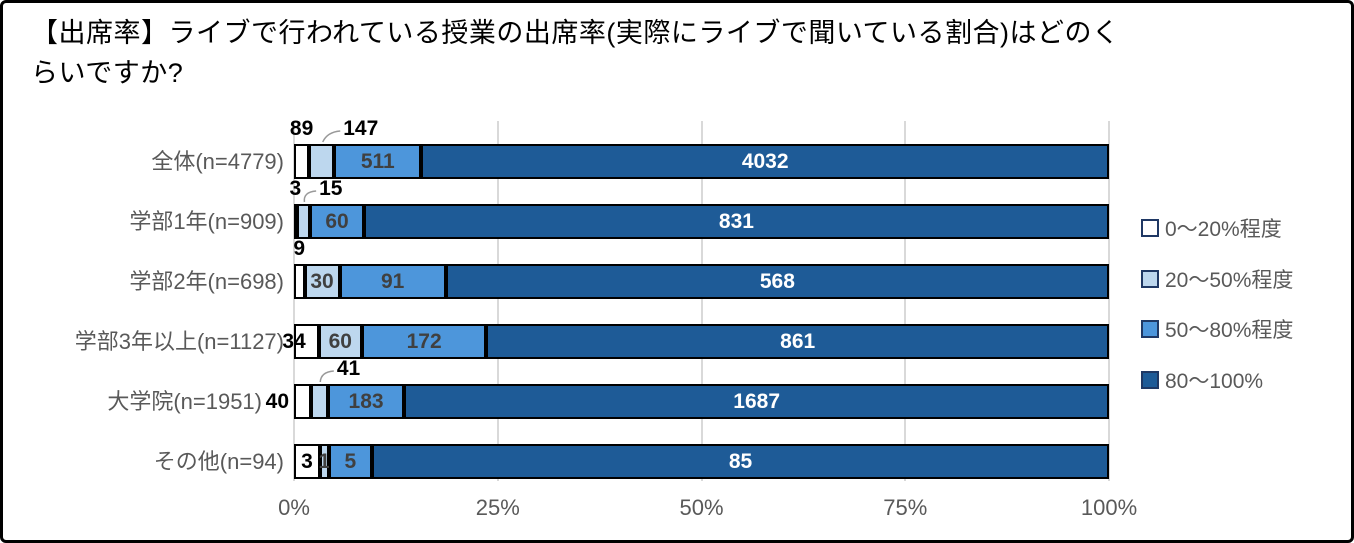 The width and height of the screenshot is (1354, 543). I want to click on legend-item: 20〜50%程度, so click(1217, 279).